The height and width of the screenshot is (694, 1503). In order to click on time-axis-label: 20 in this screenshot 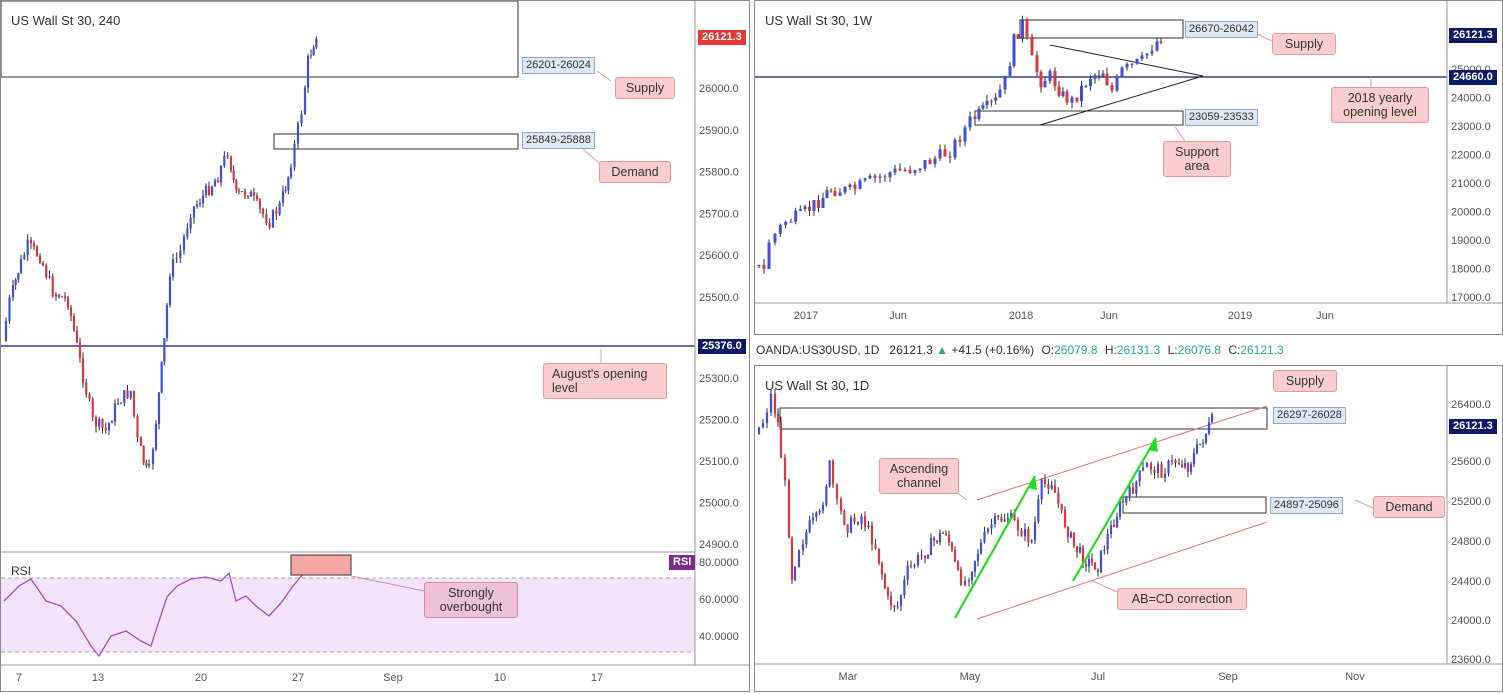, I will do `click(201, 678)`.